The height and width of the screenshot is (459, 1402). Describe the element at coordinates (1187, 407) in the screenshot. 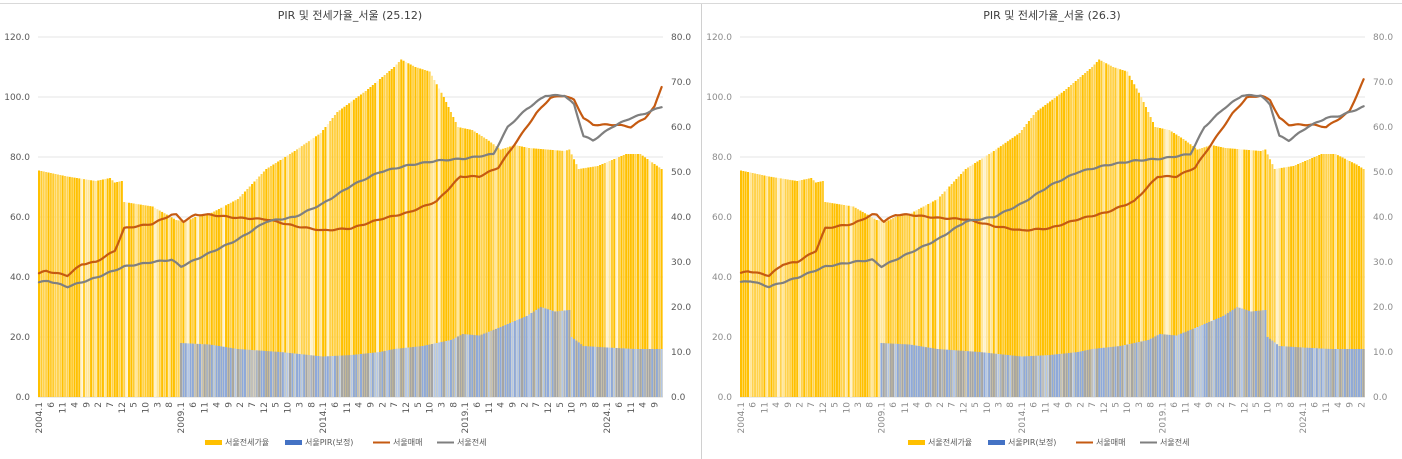

I see `x-axis-tick-label: 11` at that location.